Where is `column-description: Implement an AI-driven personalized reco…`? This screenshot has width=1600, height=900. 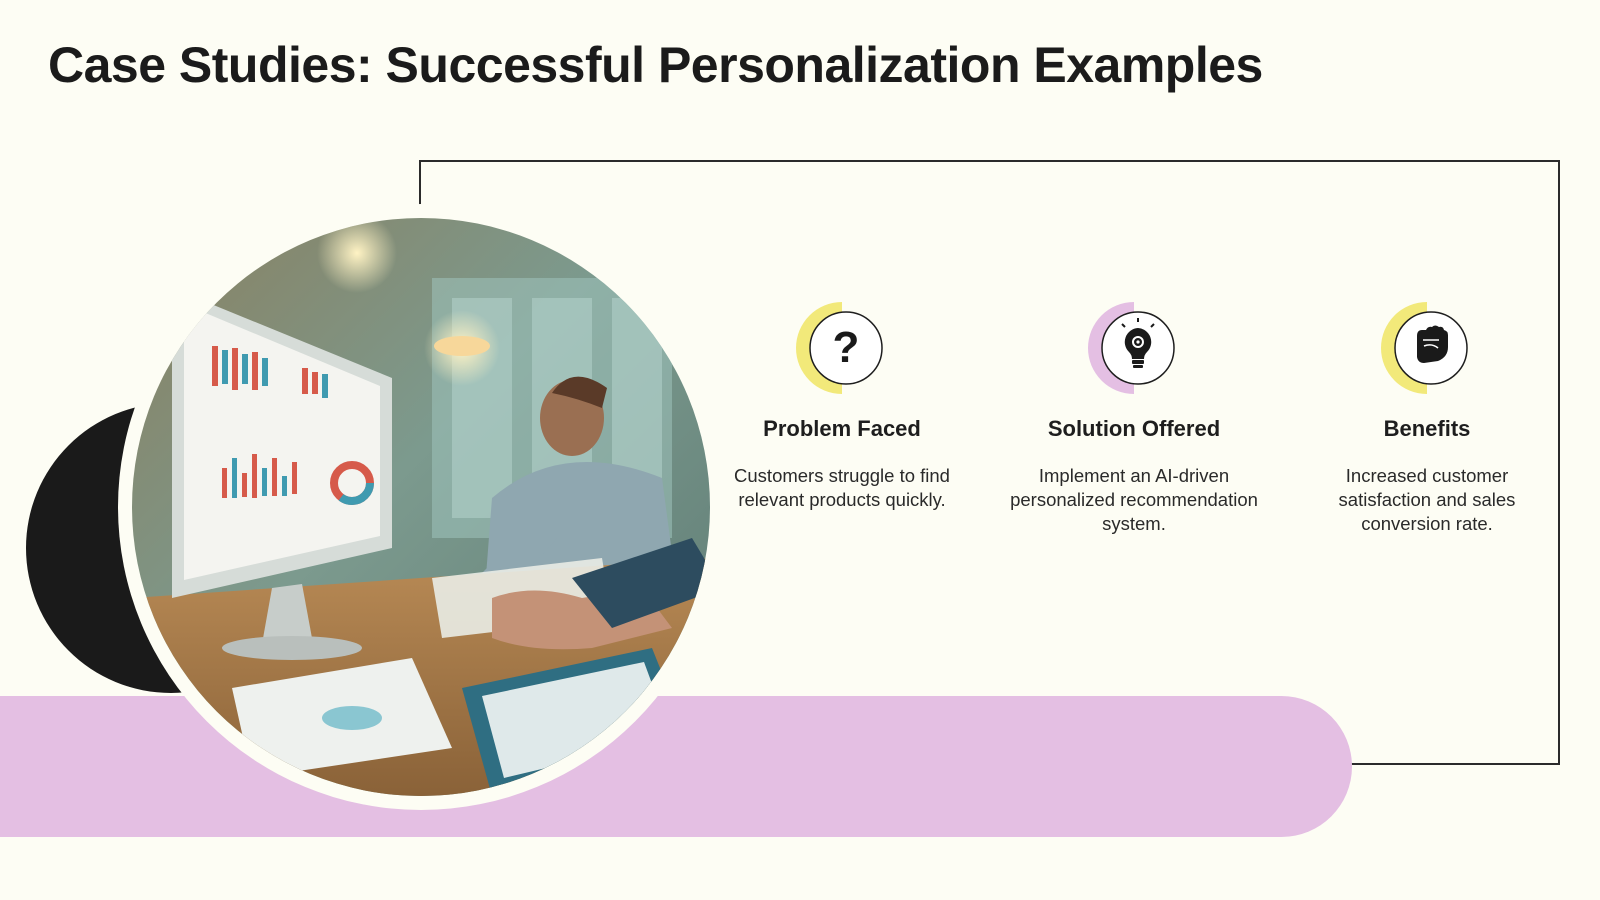 column-description: Implement an AI-driven personalized reco… is located at coordinates (1134, 499).